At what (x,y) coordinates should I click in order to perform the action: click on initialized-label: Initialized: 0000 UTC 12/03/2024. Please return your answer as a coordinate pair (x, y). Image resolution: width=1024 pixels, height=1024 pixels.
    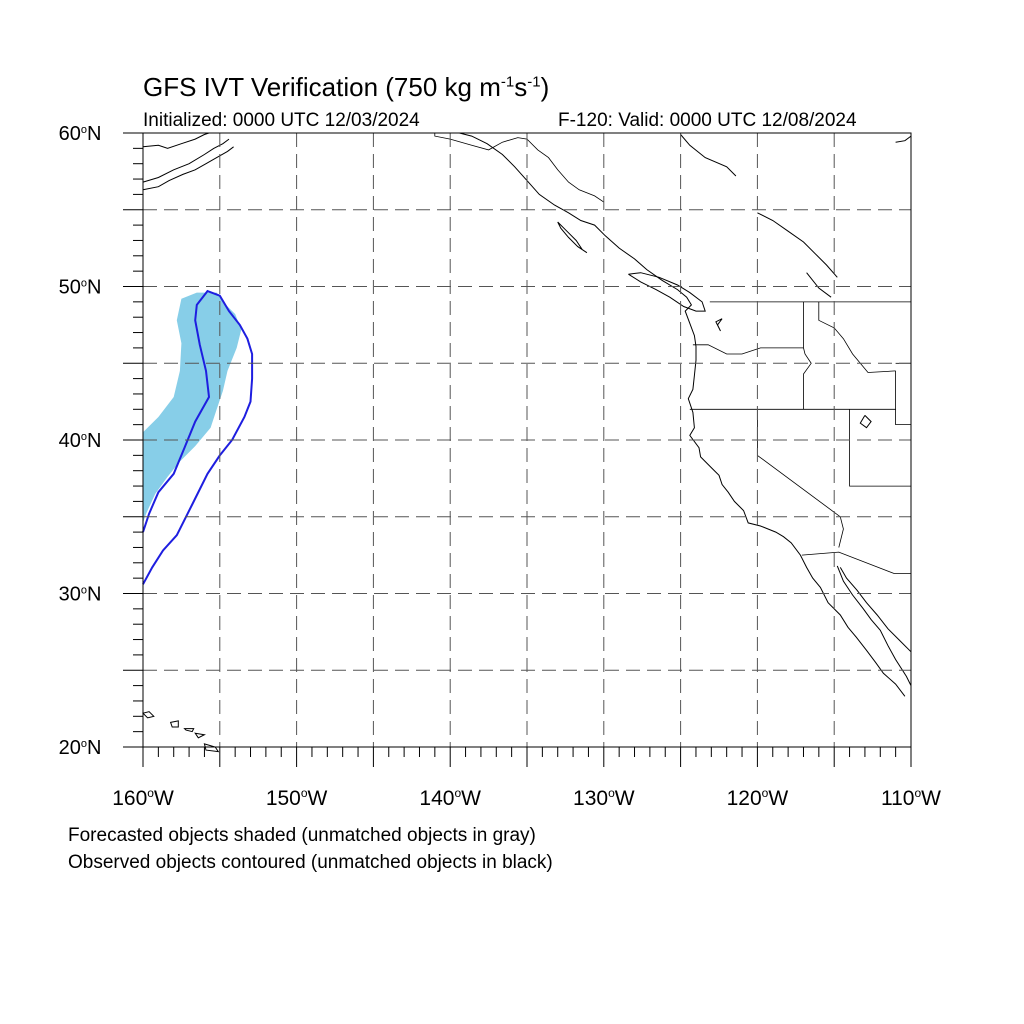
    Looking at the image, I should click on (281, 120).